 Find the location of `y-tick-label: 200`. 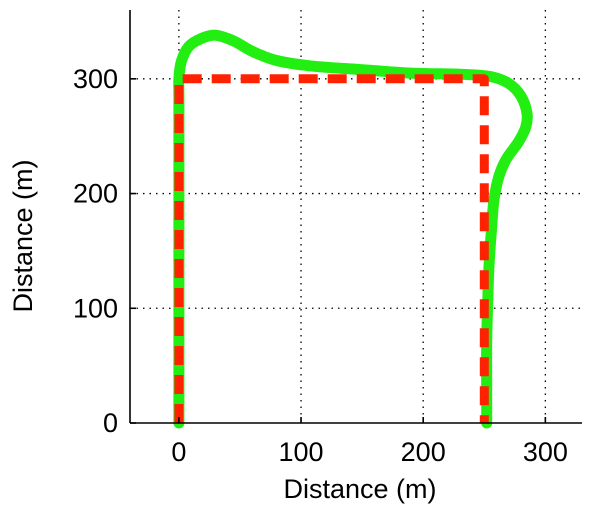

y-tick-label: 200 is located at coordinates (95, 194).